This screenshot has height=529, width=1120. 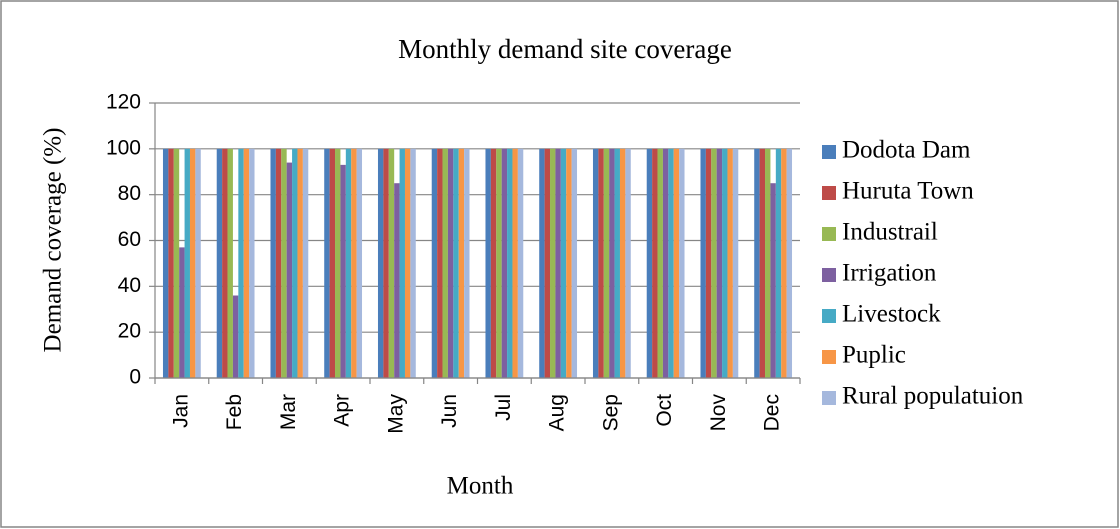 What do you see at coordinates (718, 413) in the screenshot?
I see `x-tick-label: Nov` at bounding box center [718, 413].